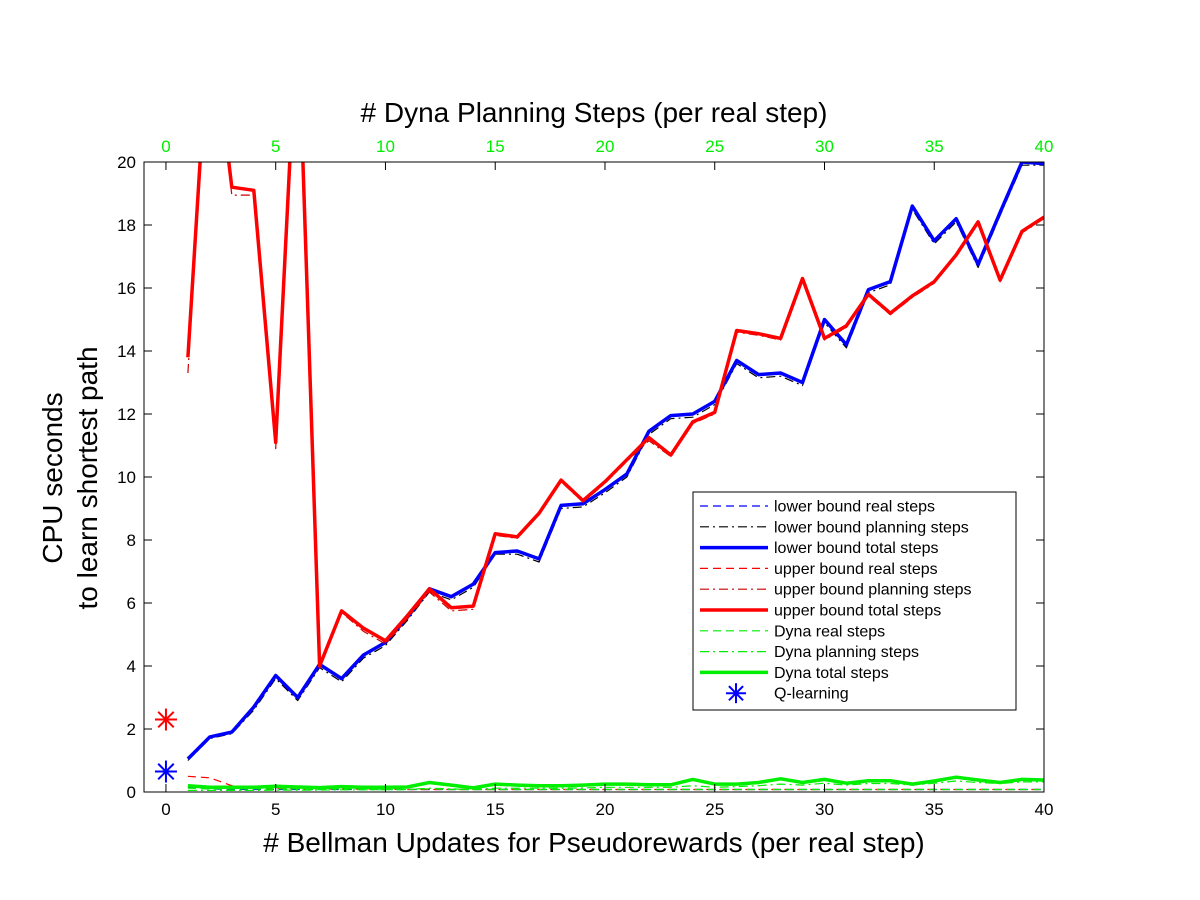 The height and width of the screenshot is (900, 1200). What do you see at coordinates (385, 809) in the screenshot?
I see `x-tick-label: 10` at bounding box center [385, 809].